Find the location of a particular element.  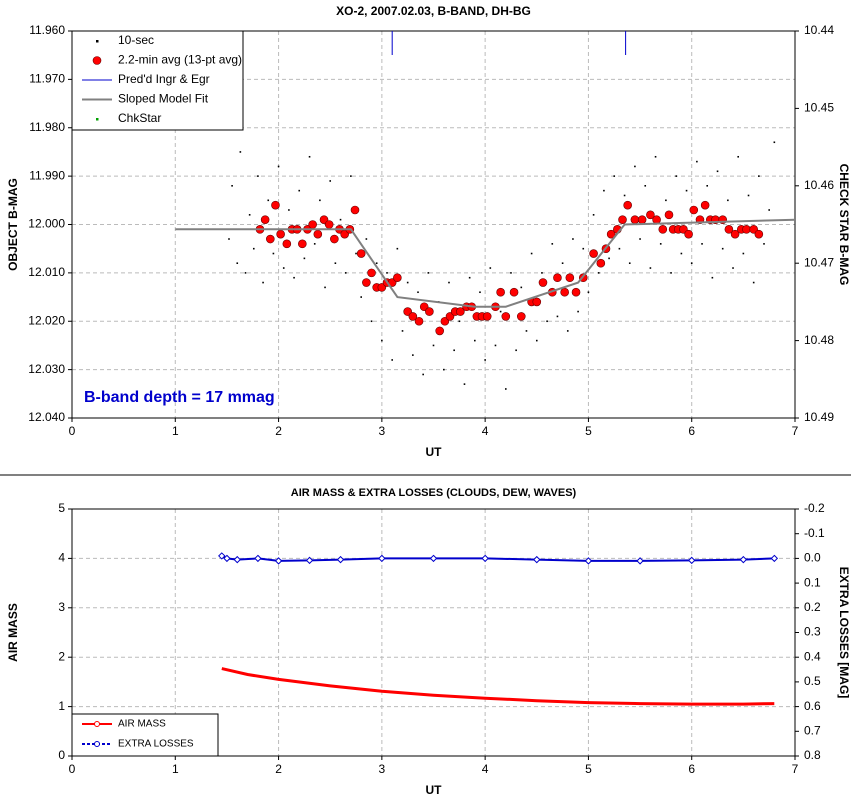

y2-axis-label: CHECK STAR B-MAG is located at coordinates (844, 225).